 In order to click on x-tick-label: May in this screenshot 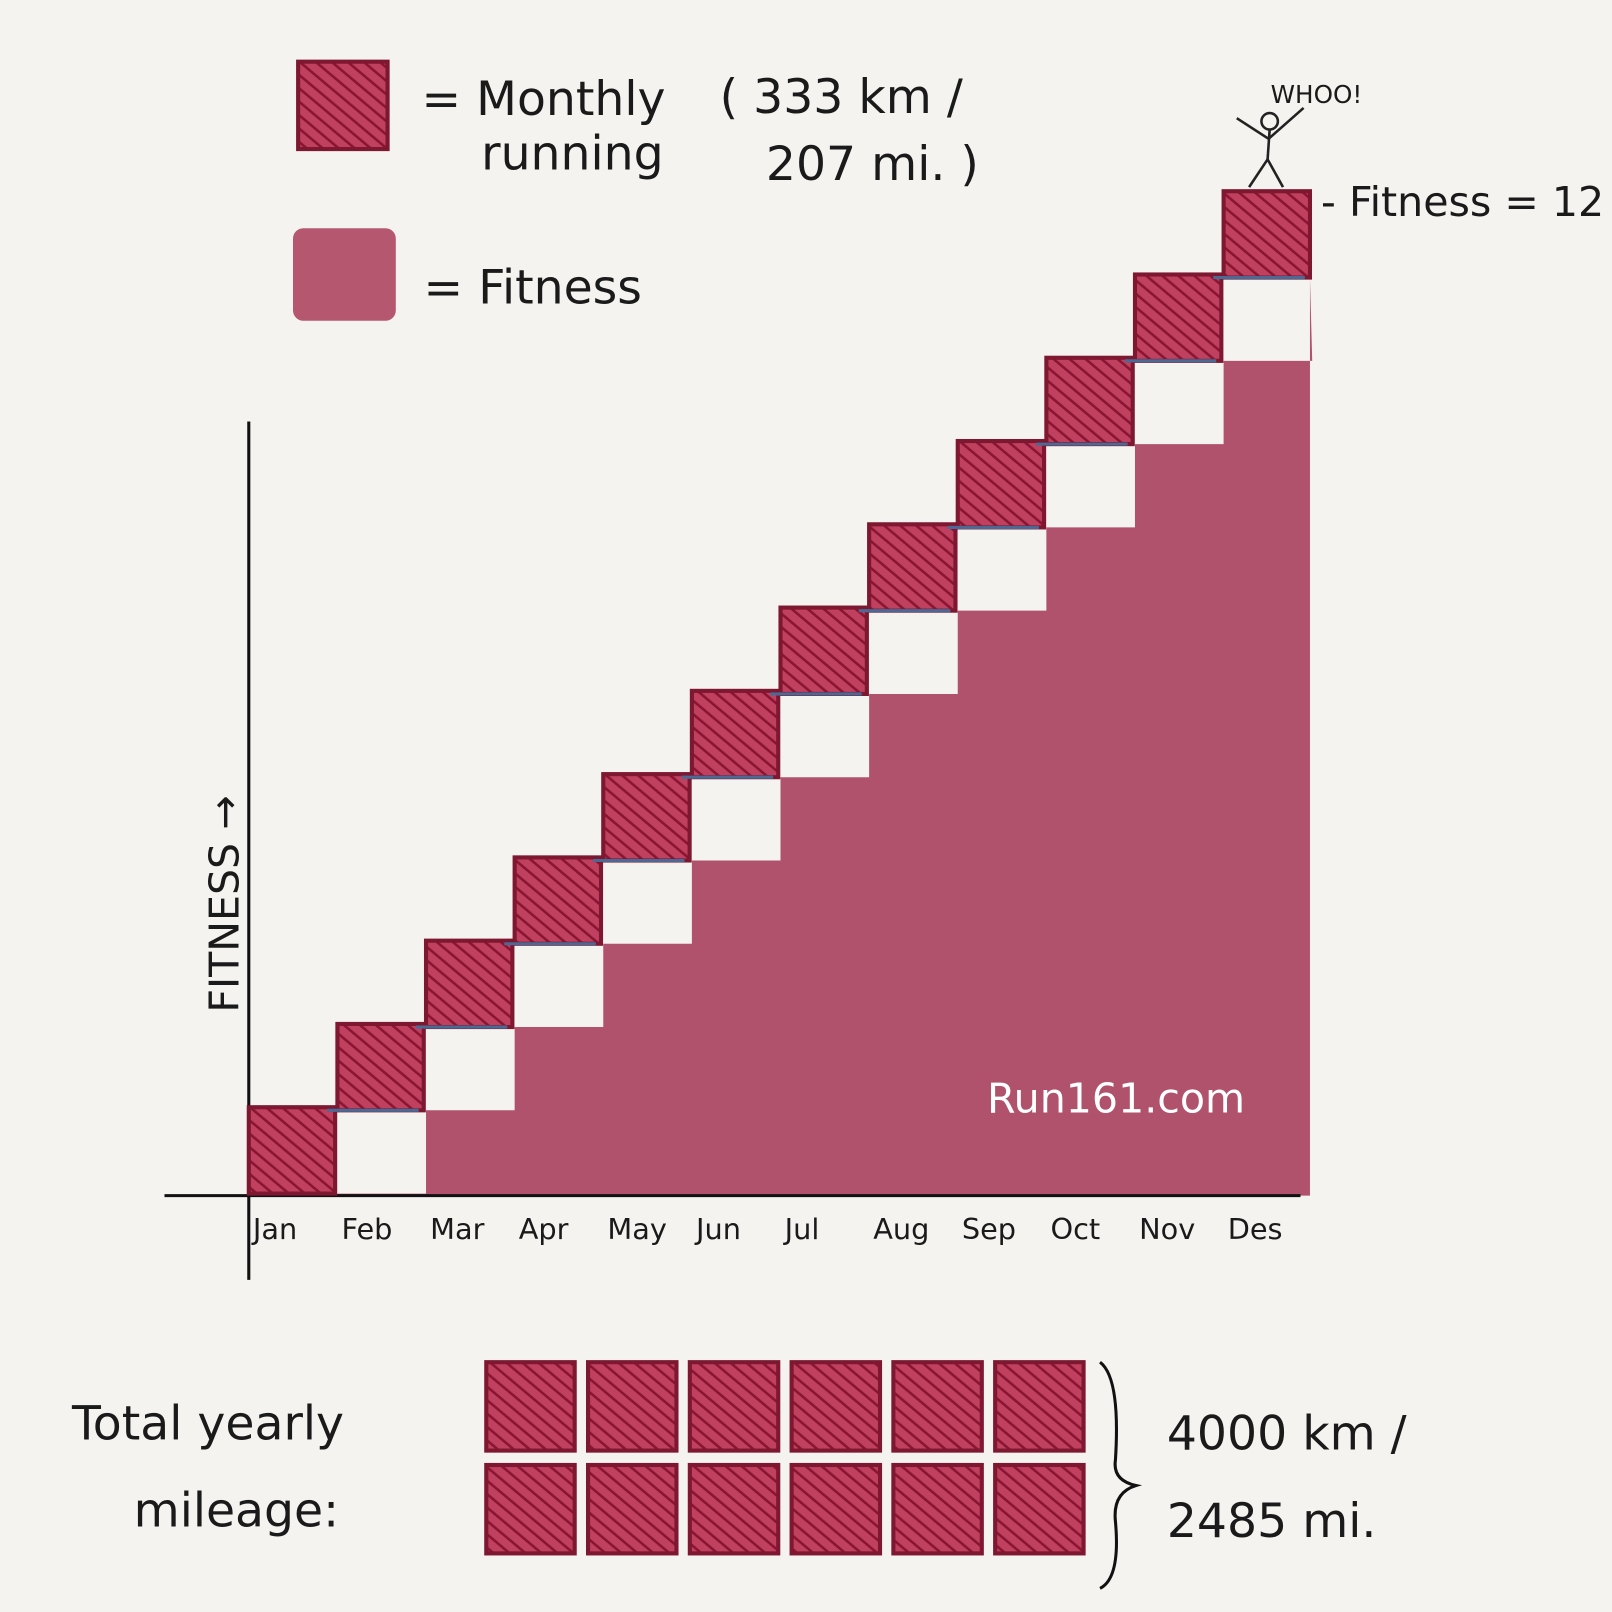, I will do `click(636, 1229)`.